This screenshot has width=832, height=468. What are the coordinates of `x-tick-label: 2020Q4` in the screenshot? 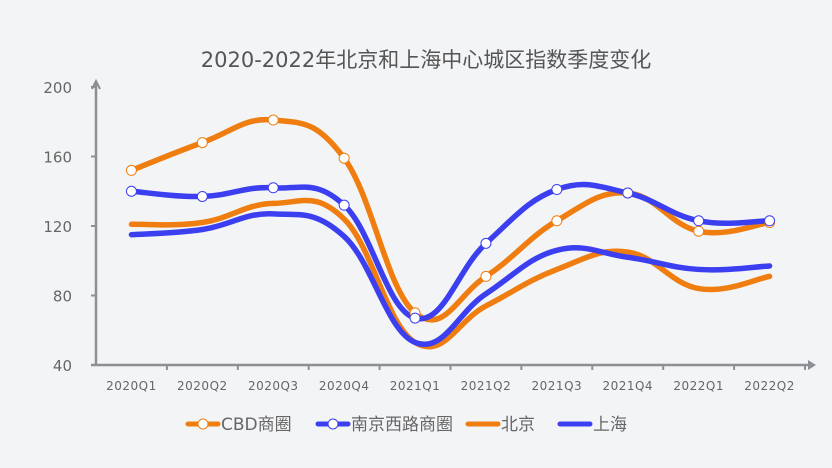 It's located at (344, 386).